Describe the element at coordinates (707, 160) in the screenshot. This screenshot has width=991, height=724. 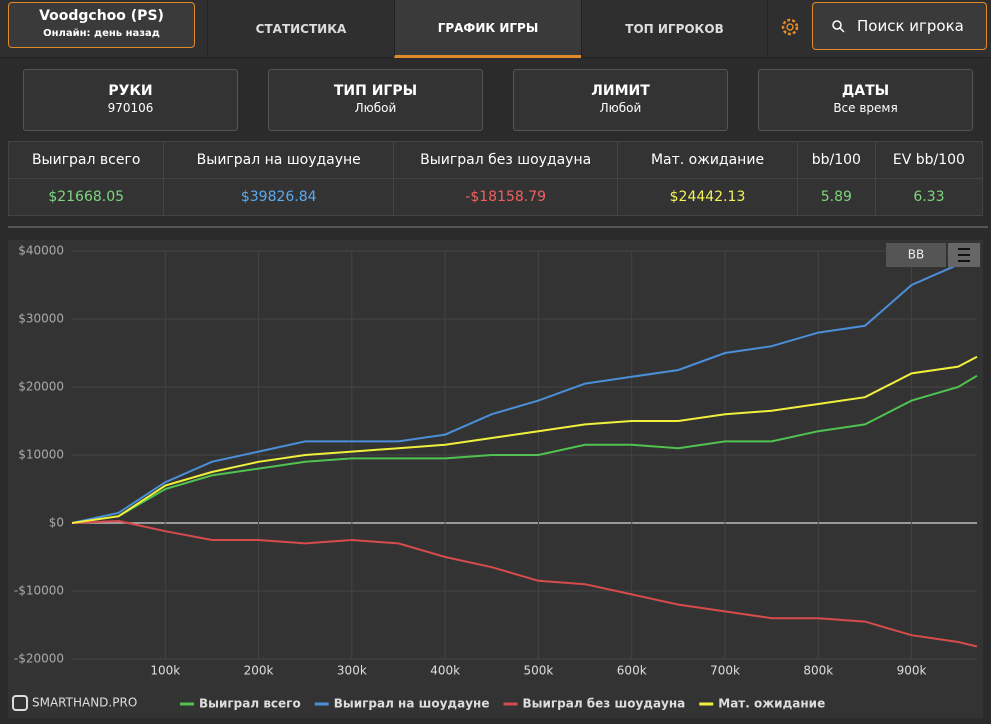
I see `table-header: Мат. ожидание` at that location.